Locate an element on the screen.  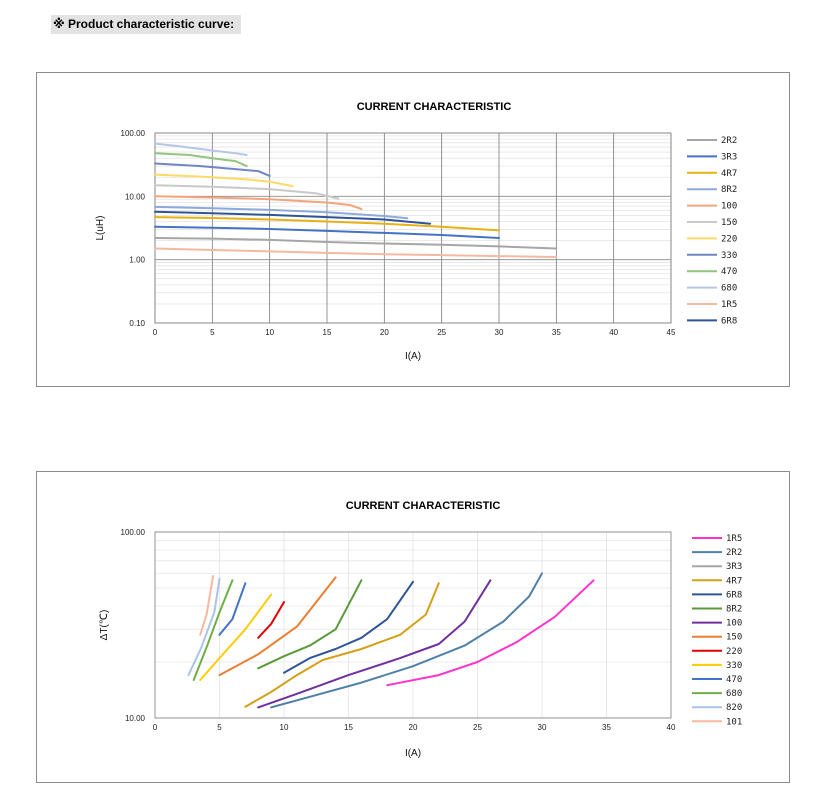
section-heading-label: ※ Product characteristic curve: is located at coordinates (144, 24).